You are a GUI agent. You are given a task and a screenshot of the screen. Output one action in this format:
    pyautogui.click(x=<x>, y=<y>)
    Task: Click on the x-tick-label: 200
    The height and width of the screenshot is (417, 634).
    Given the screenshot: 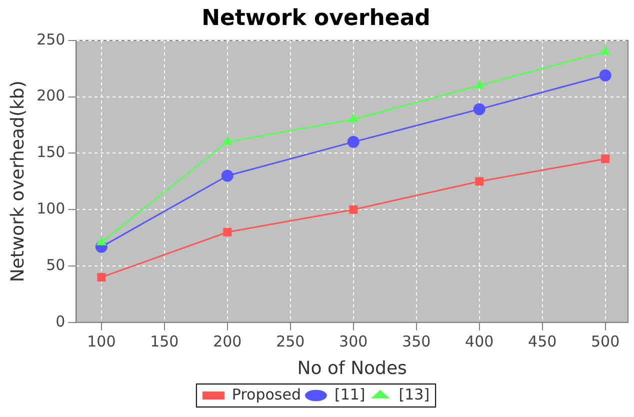 What is the action you would take?
    pyautogui.click(x=227, y=341)
    